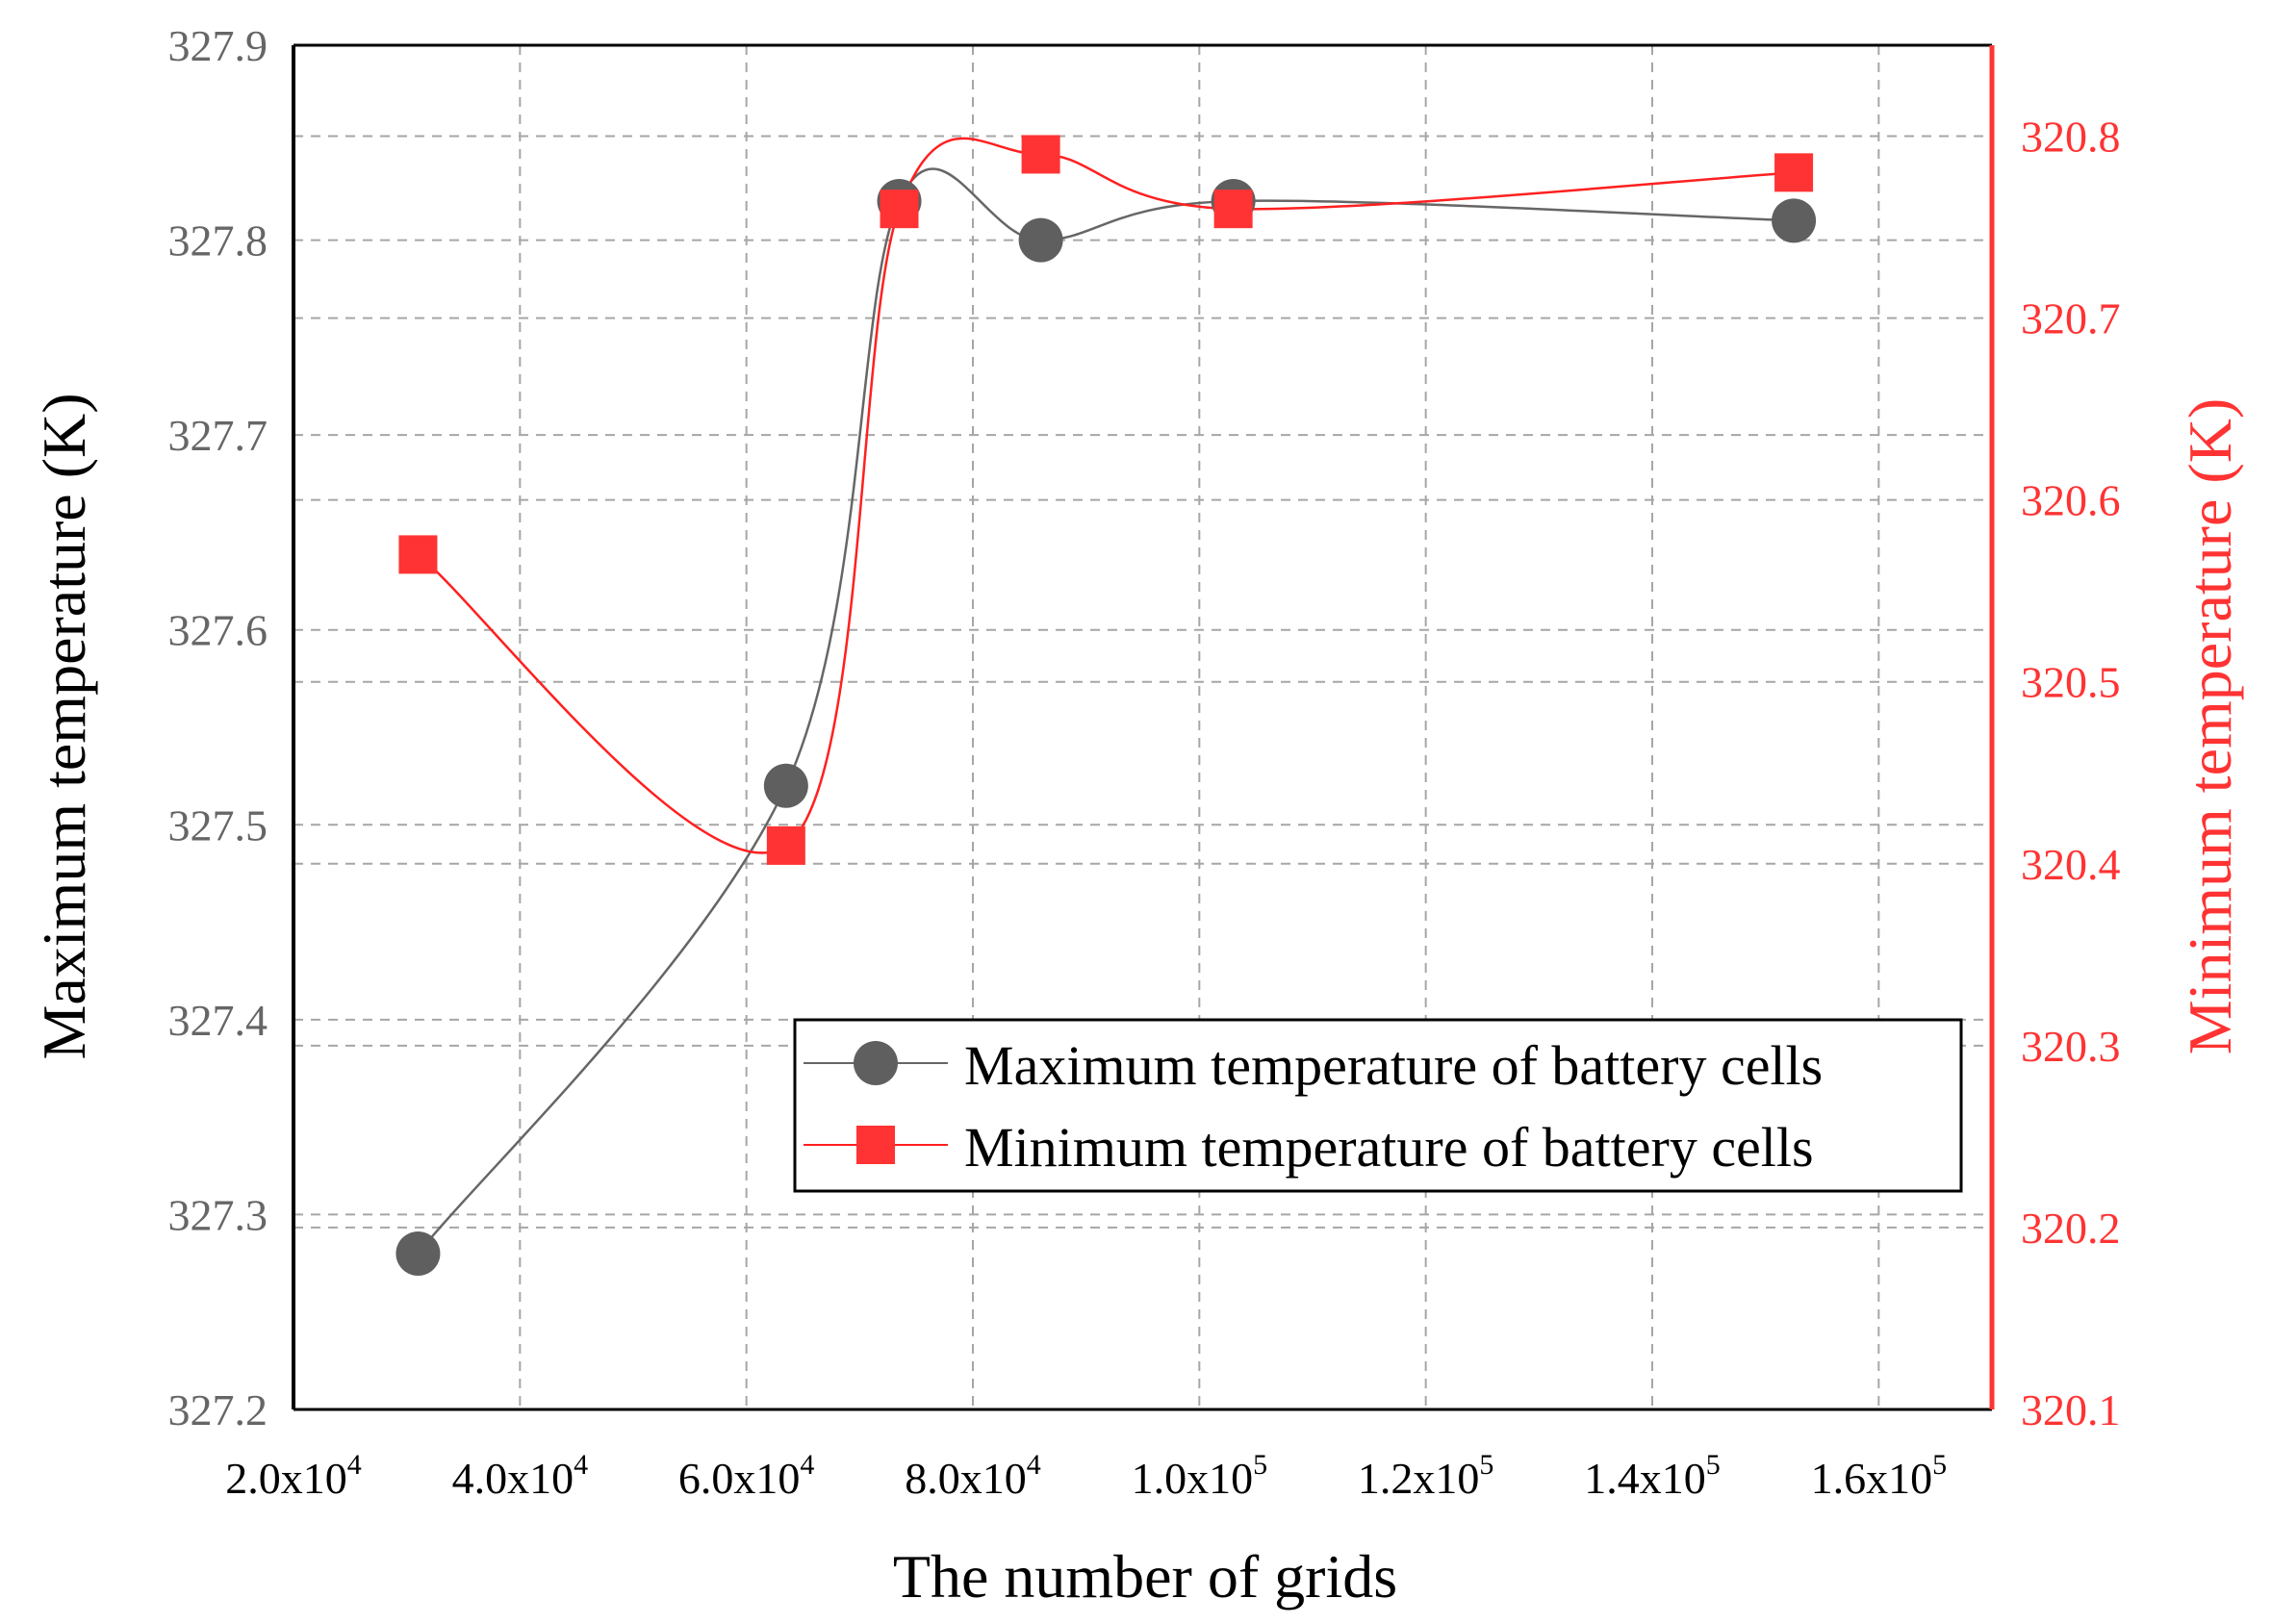  What do you see at coordinates (218, 1020) in the screenshot?
I see `y-left-tick-label: 327.4` at bounding box center [218, 1020].